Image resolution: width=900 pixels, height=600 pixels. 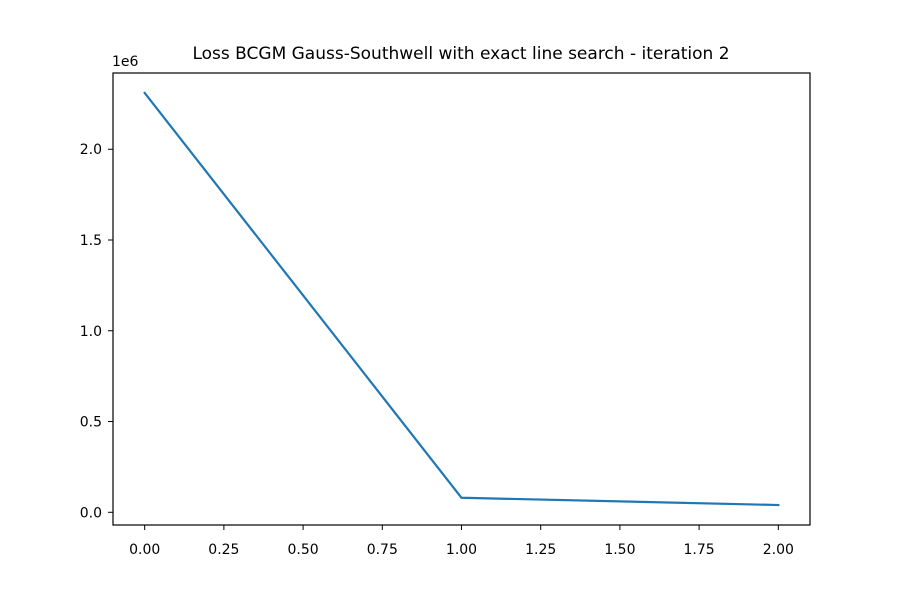 I want to click on x-tick-label: 0.50, so click(x=303, y=550).